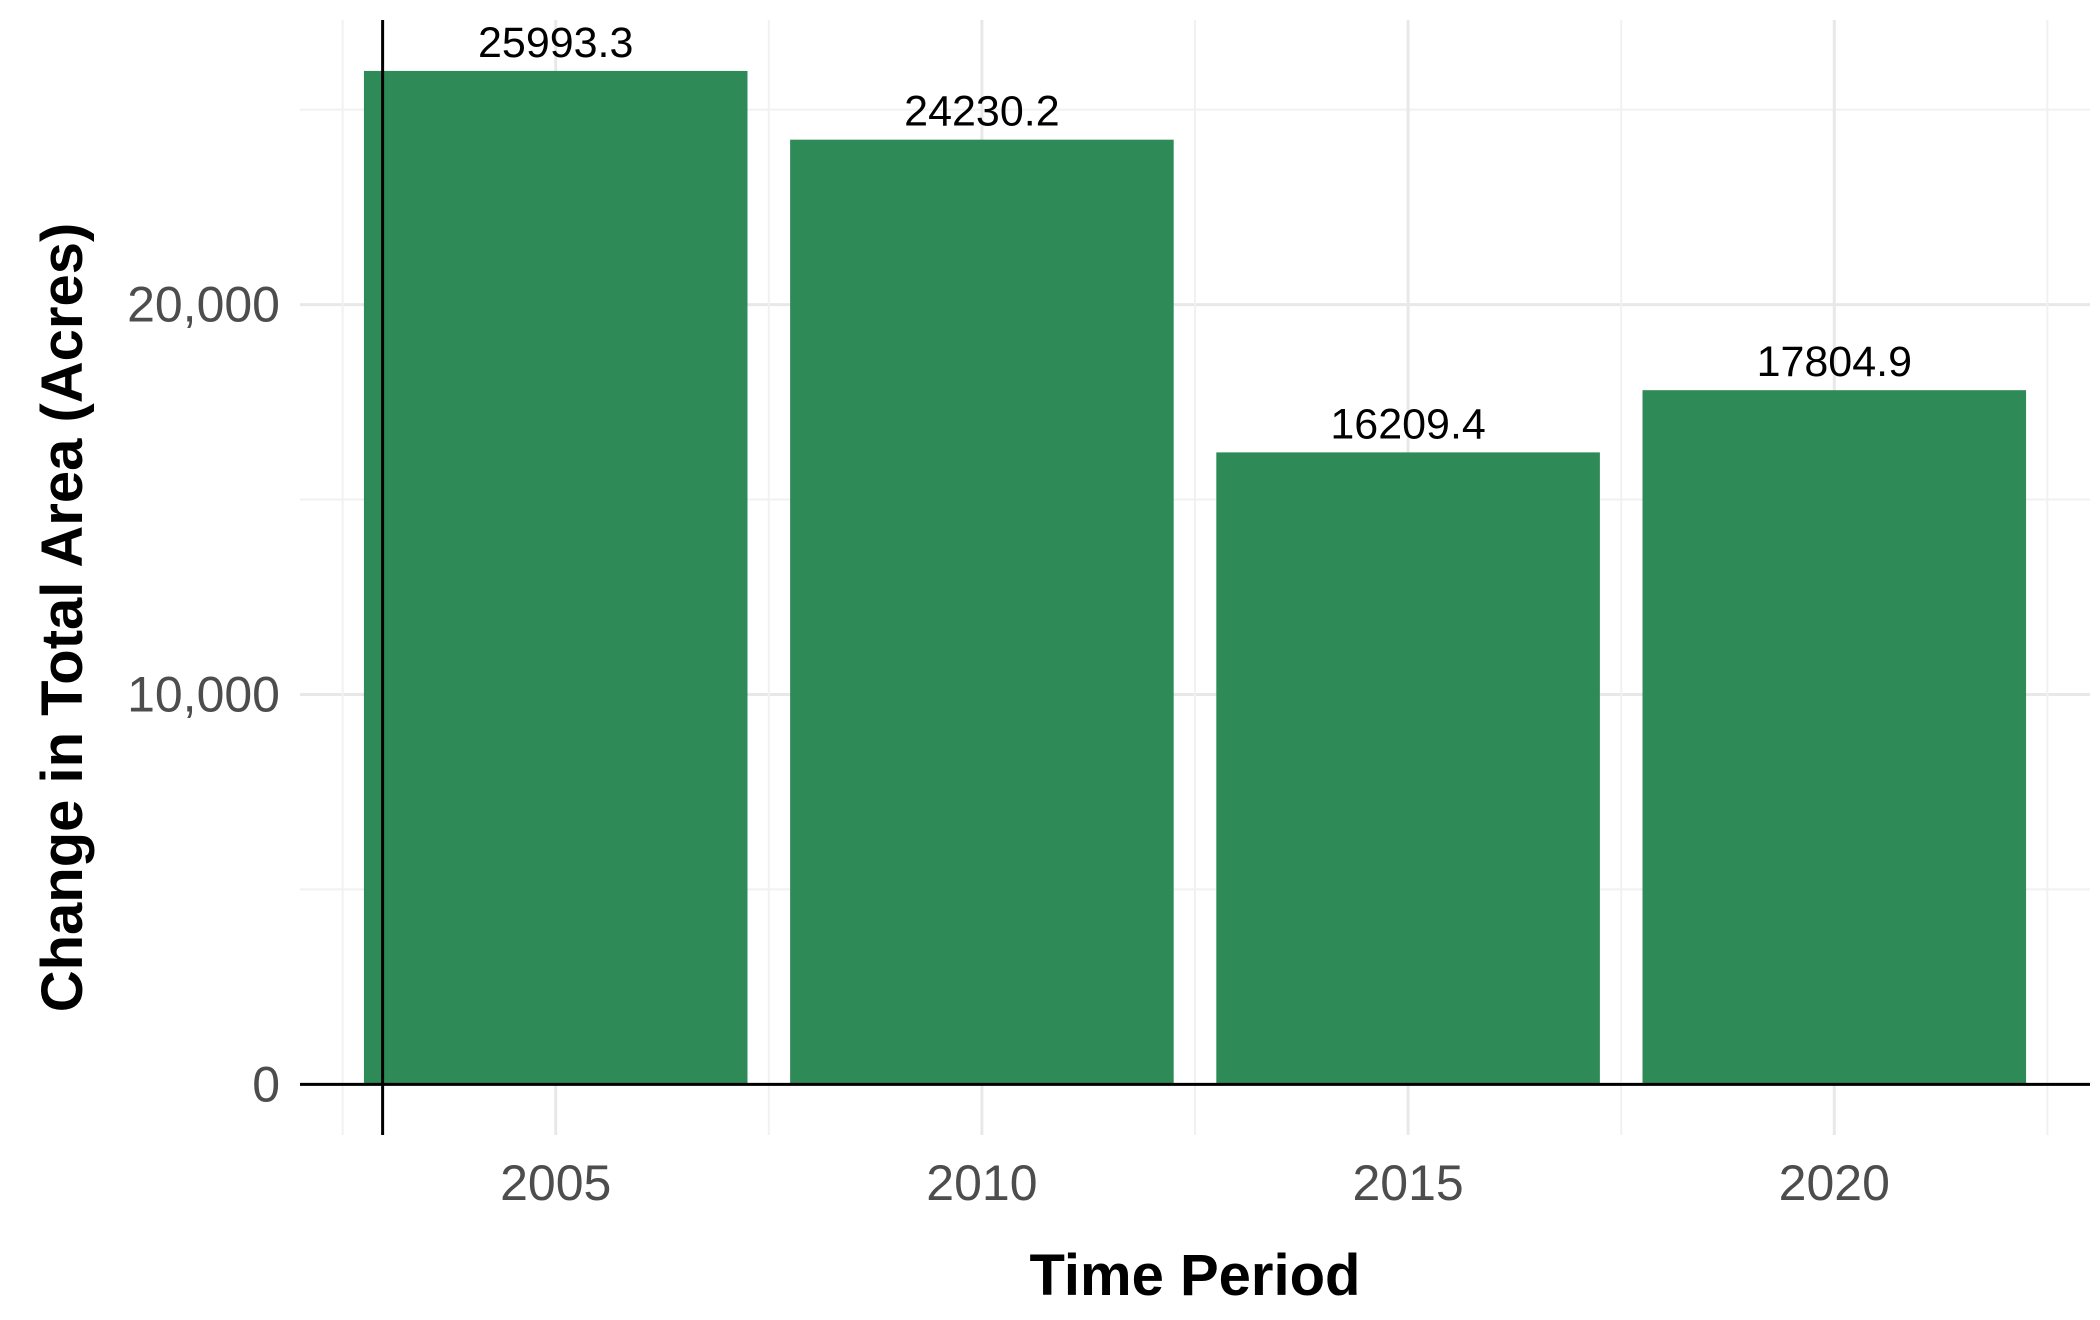 This screenshot has height=1320, width=2100. Describe the element at coordinates (1834, 737) in the screenshot. I see `bar-2020` at that location.